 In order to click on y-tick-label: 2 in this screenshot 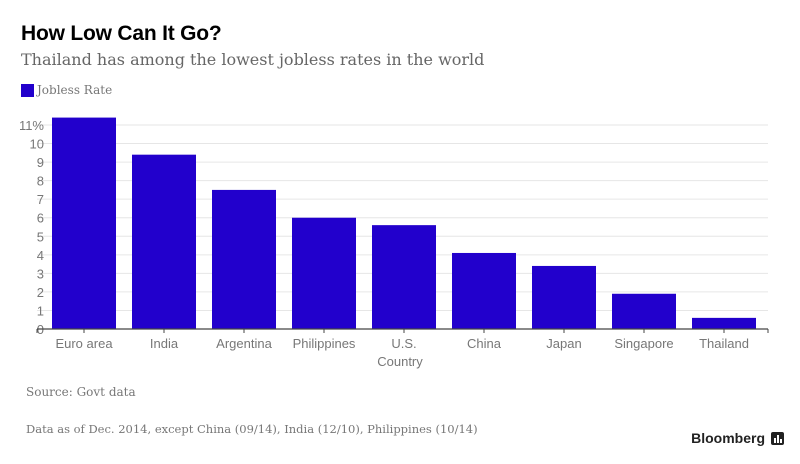, I will do `click(40, 292)`.